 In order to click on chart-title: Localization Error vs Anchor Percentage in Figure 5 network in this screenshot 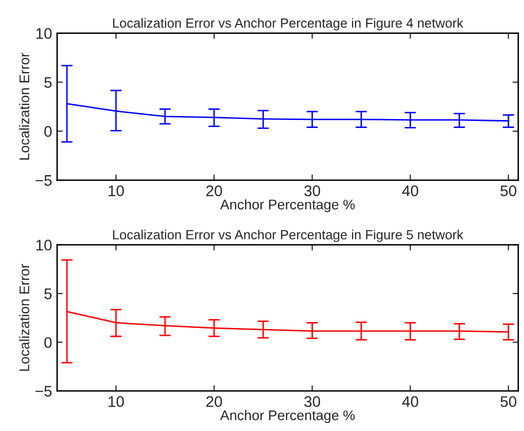, I will do `click(288, 236)`.